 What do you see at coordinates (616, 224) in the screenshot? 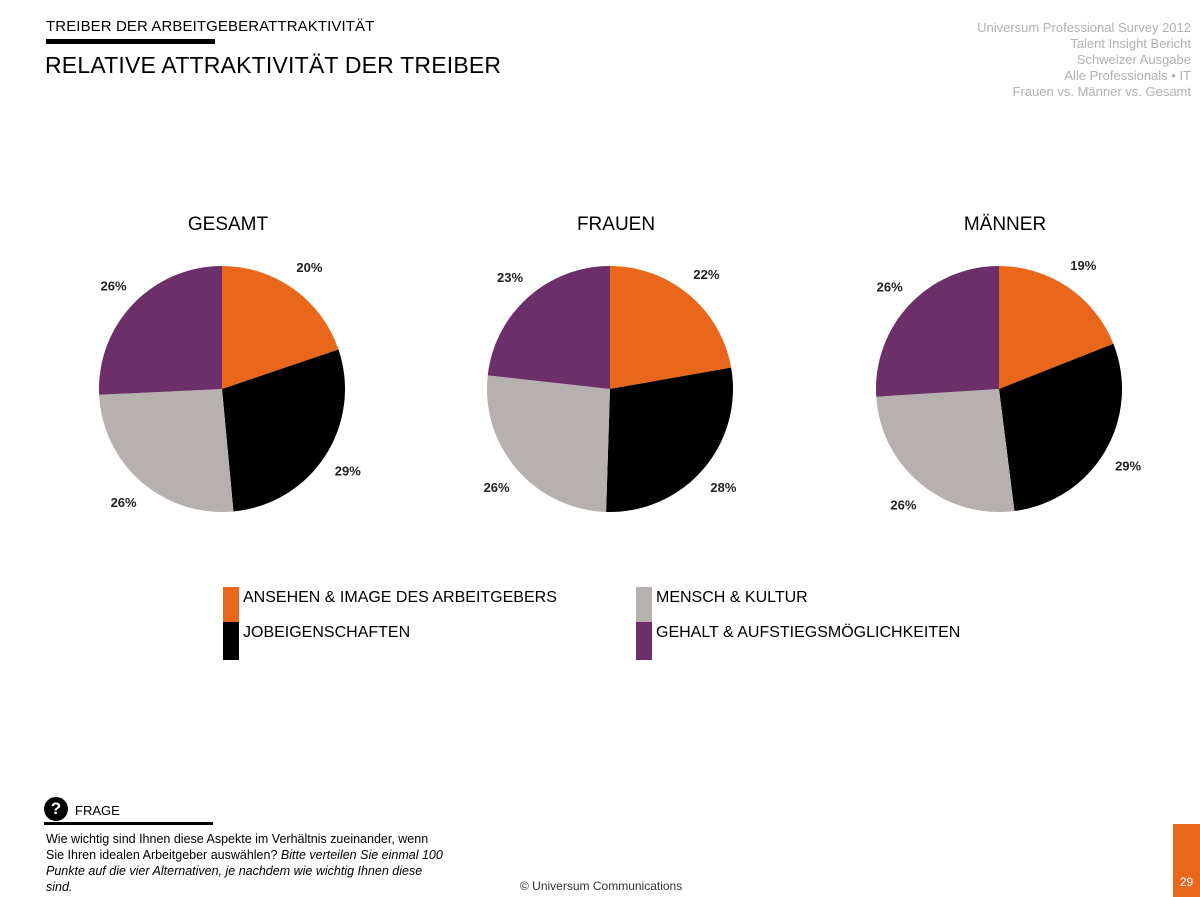
I see `chart-title: FRAUEN` at bounding box center [616, 224].